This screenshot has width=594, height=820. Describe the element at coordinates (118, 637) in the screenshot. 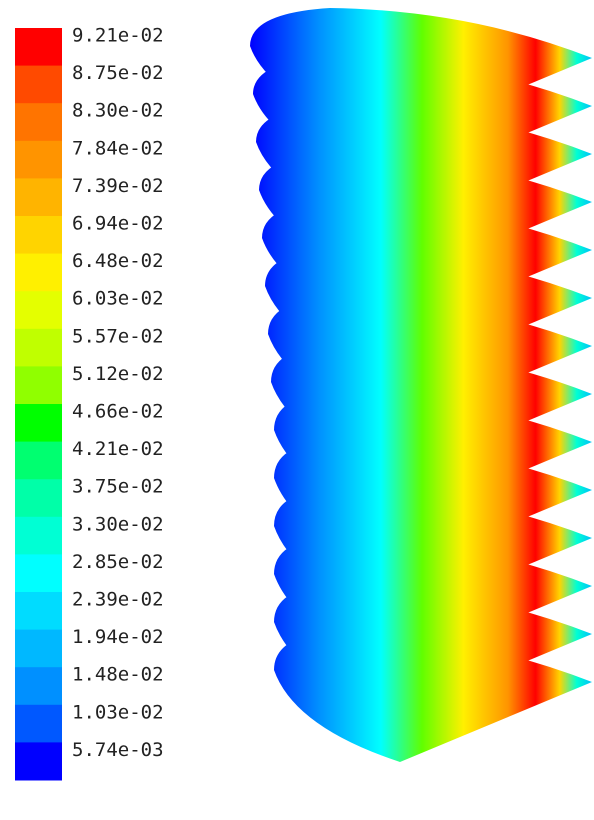

I see `colorbar-label: 1.94e-02` at that location.